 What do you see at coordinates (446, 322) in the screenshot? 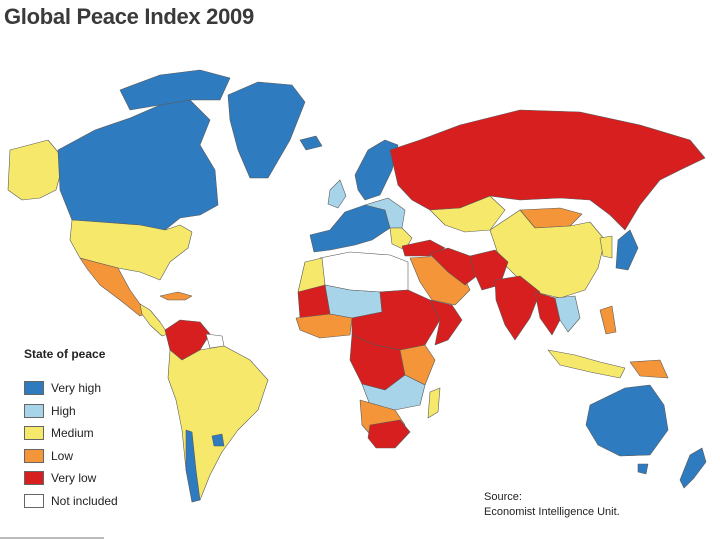
I see `region-horn-of-africa` at bounding box center [446, 322].